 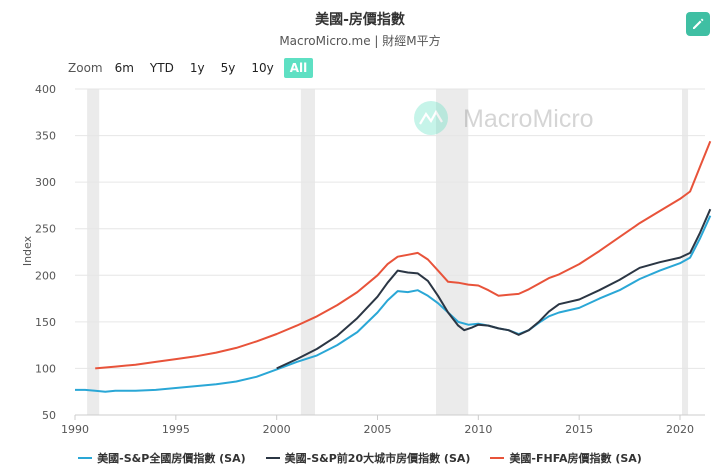 I want to click on y-tick-label: 200, so click(x=45, y=275).